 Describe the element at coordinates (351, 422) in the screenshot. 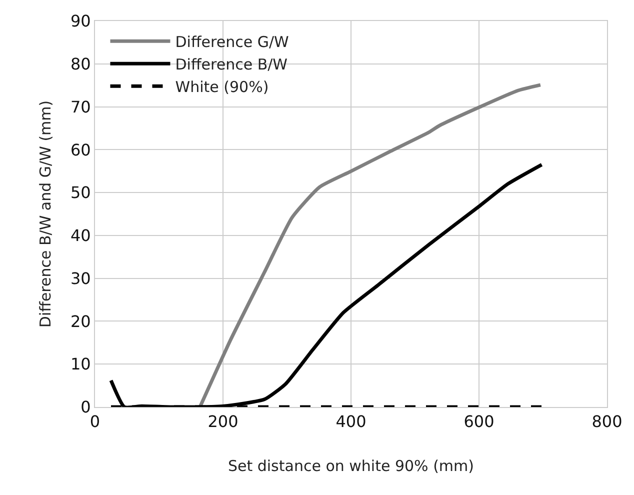

I see `x-tick-label: 400` at that location.